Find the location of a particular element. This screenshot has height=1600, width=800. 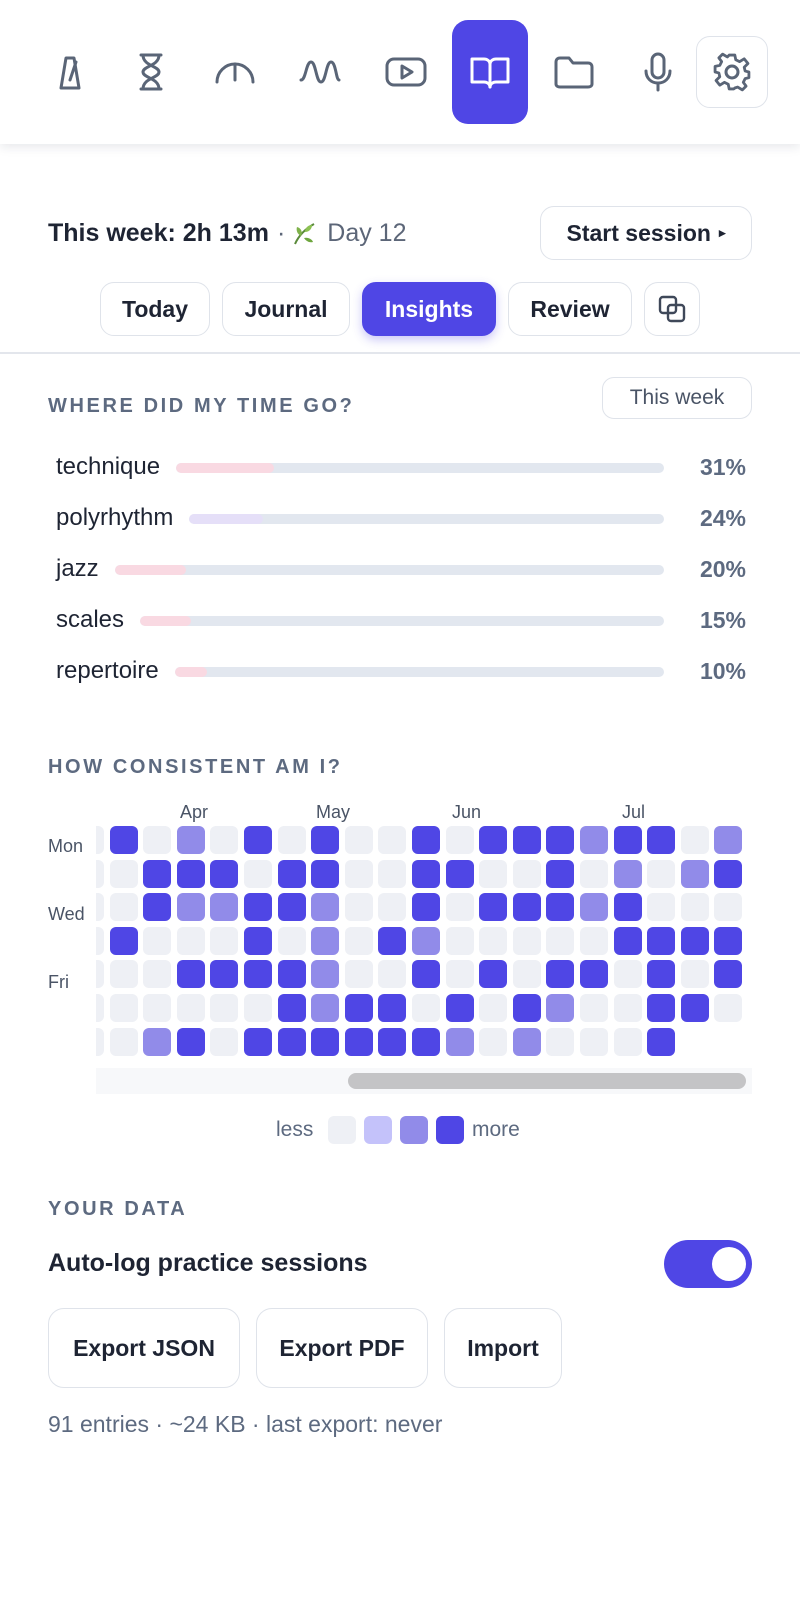

record-tool is located at coordinates (658, 72).